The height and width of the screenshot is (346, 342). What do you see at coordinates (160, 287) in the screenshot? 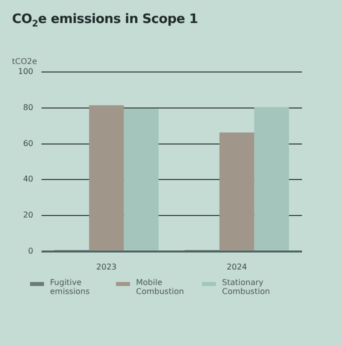
I see `legend-label: Mobile Combustion` at bounding box center [160, 287].